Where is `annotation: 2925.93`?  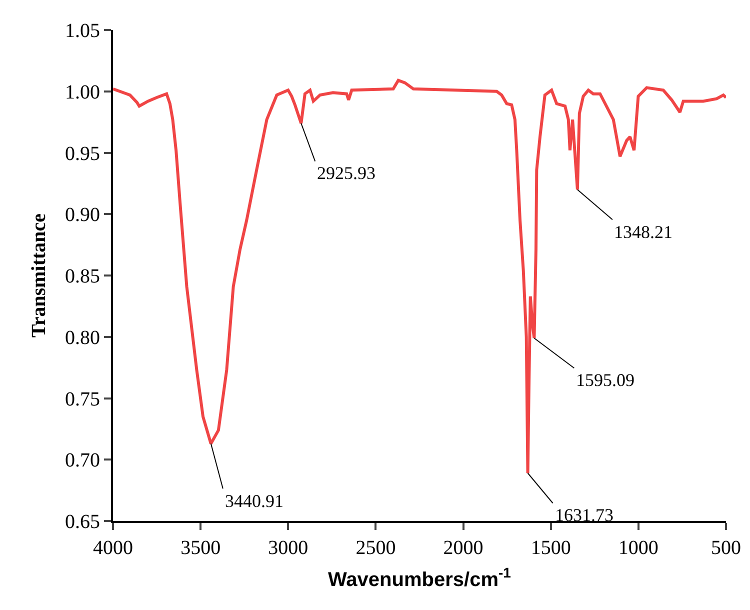 annotation: 2925.93 is located at coordinates (346, 173).